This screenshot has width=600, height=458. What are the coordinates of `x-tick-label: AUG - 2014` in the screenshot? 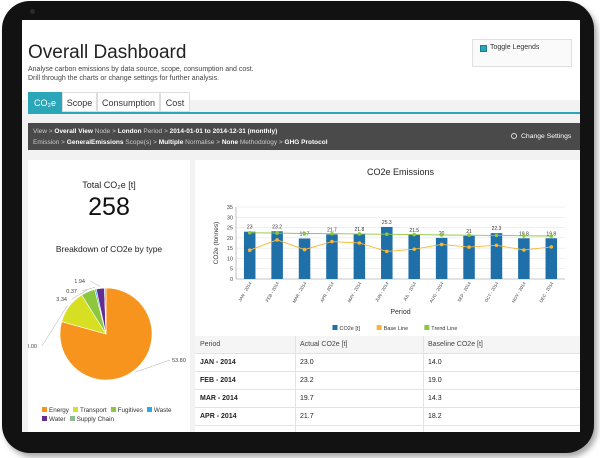 It's located at (437, 292).